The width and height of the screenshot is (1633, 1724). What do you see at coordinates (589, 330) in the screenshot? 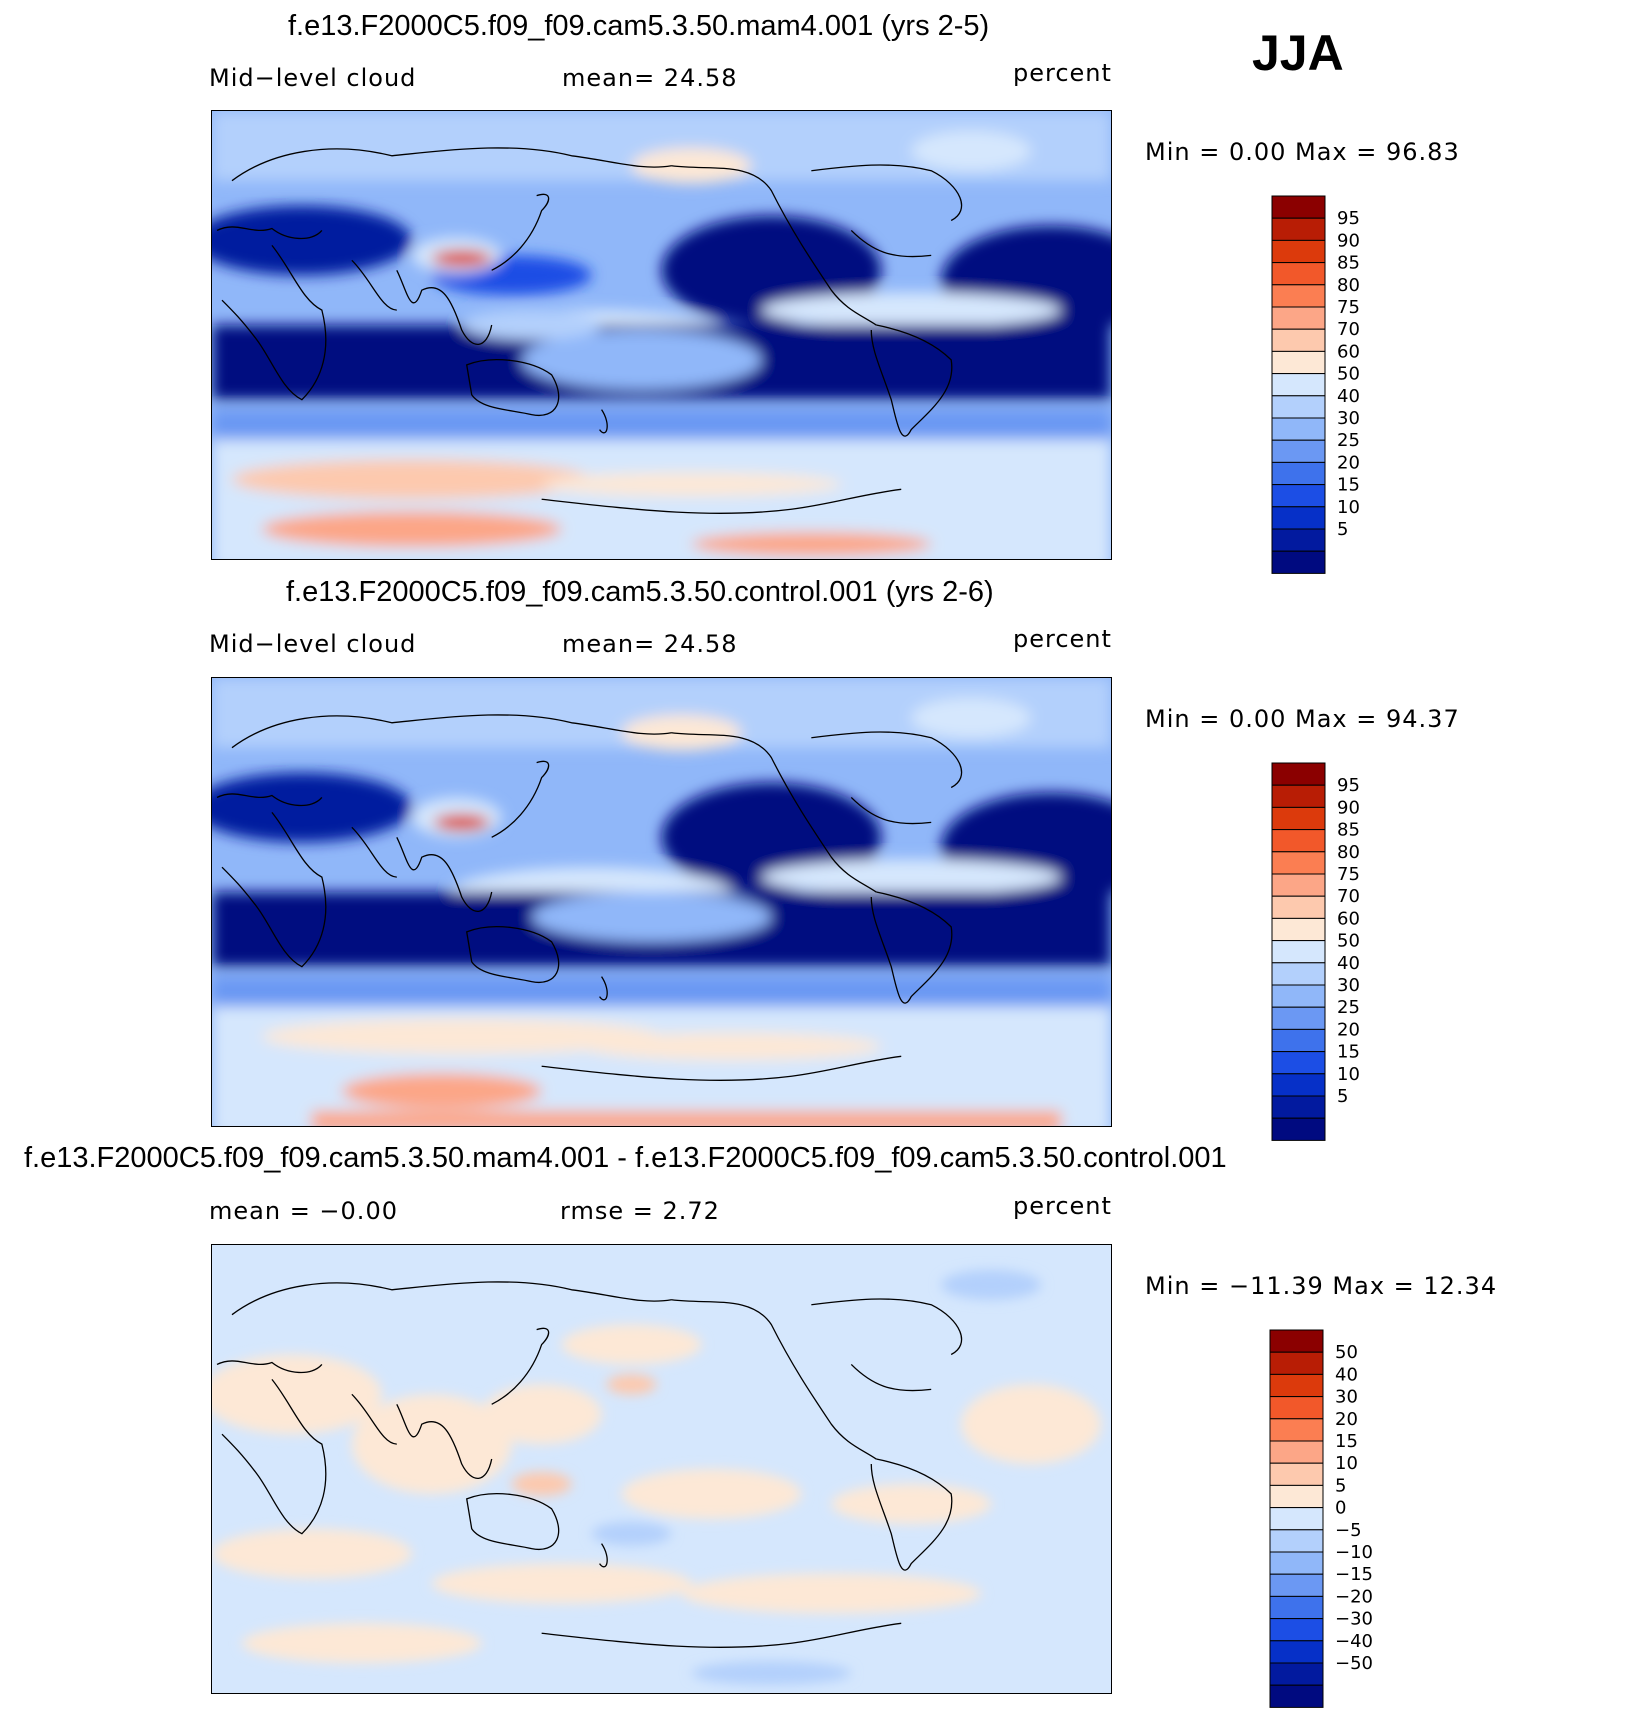
I see `panel1-coastlines` at bounding box center [589, 330].